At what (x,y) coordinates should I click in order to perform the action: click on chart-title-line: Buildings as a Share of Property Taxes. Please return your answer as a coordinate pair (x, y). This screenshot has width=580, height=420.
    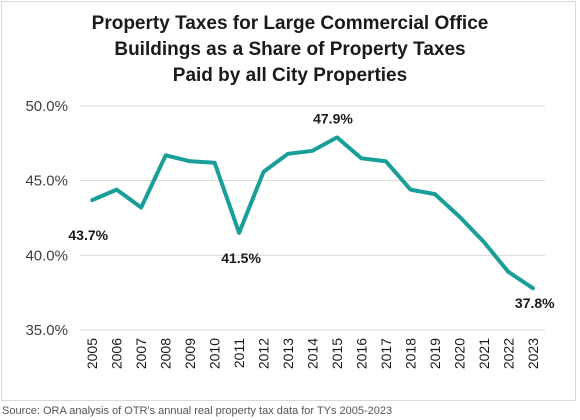
    Looking at the image, I should click on (289, 49).